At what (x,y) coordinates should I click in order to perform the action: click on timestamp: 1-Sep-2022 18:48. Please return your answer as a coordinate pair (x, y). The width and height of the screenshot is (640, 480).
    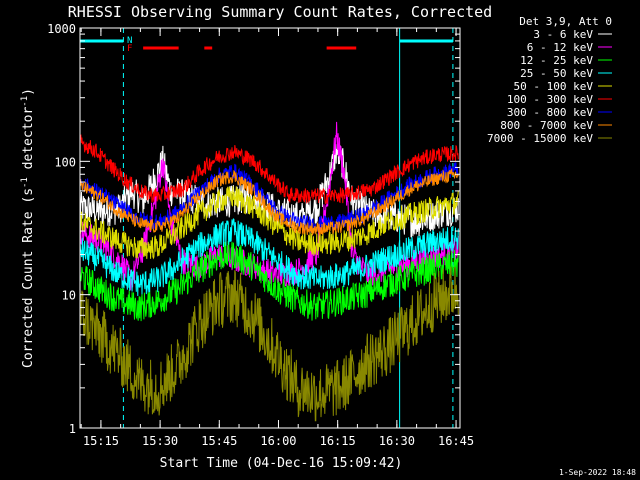
    Looking at the image, I should click on (597, 472).